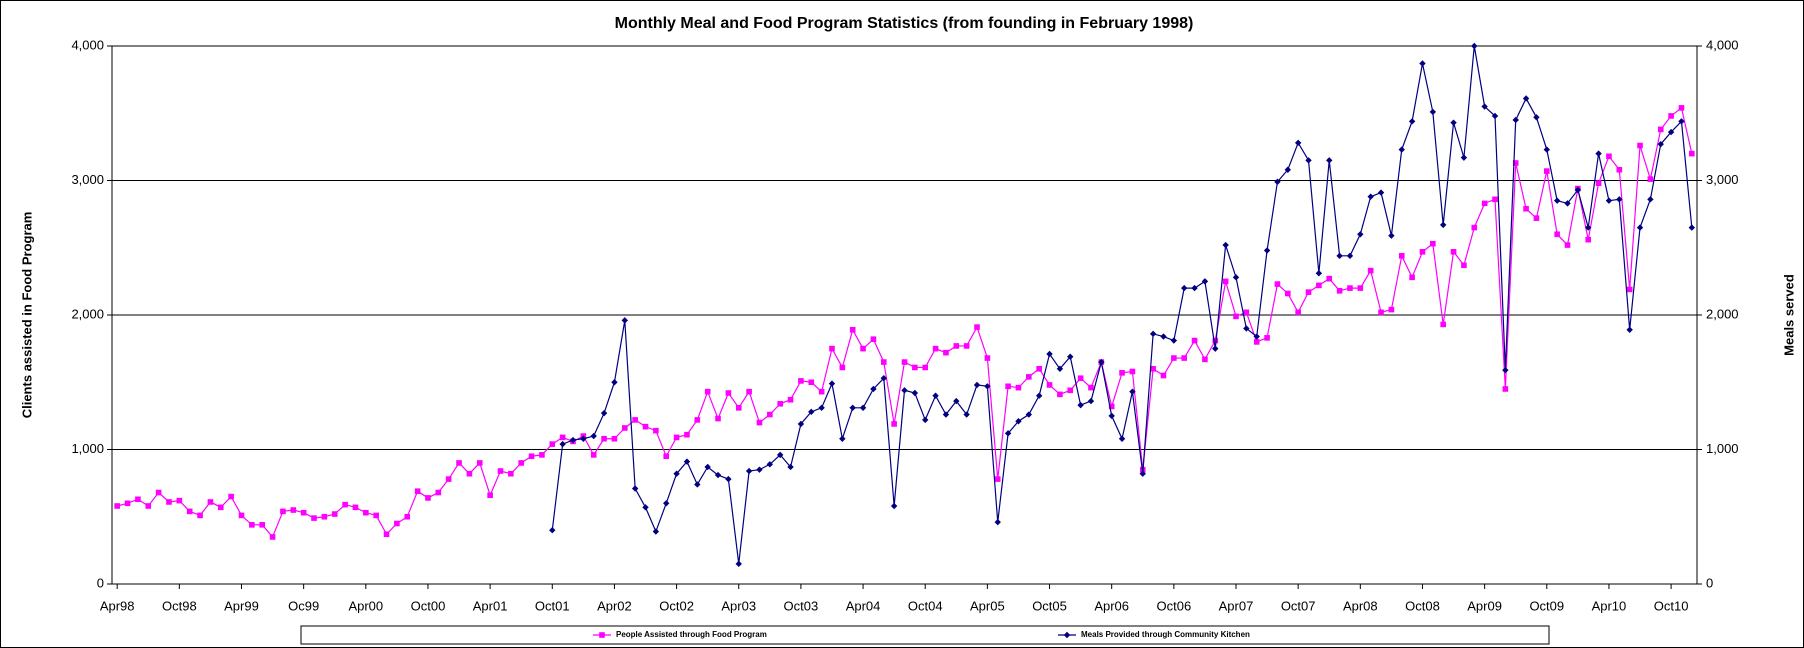  I want to click on x-tick-label: Apr08, so click(1360, 605).